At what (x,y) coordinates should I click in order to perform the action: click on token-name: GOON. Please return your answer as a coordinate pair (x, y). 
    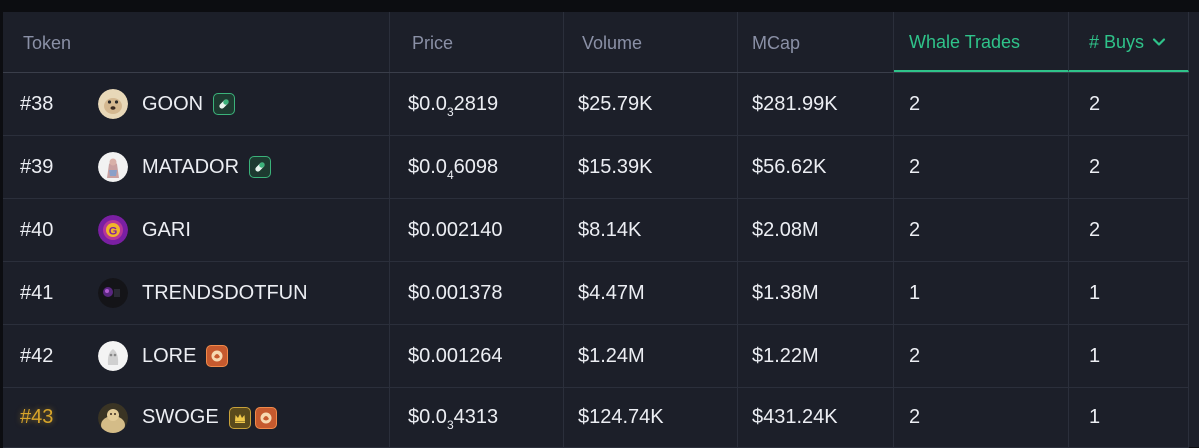
    Looking at the image, I should click on (173, 103).